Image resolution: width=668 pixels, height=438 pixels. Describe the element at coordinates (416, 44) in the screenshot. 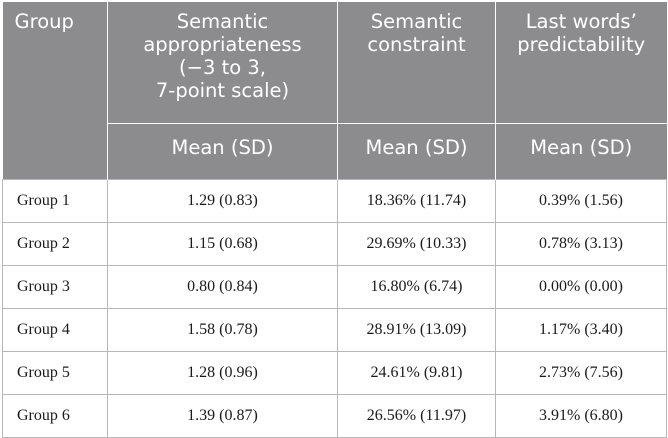

I see `header-line: constraint` at that location.